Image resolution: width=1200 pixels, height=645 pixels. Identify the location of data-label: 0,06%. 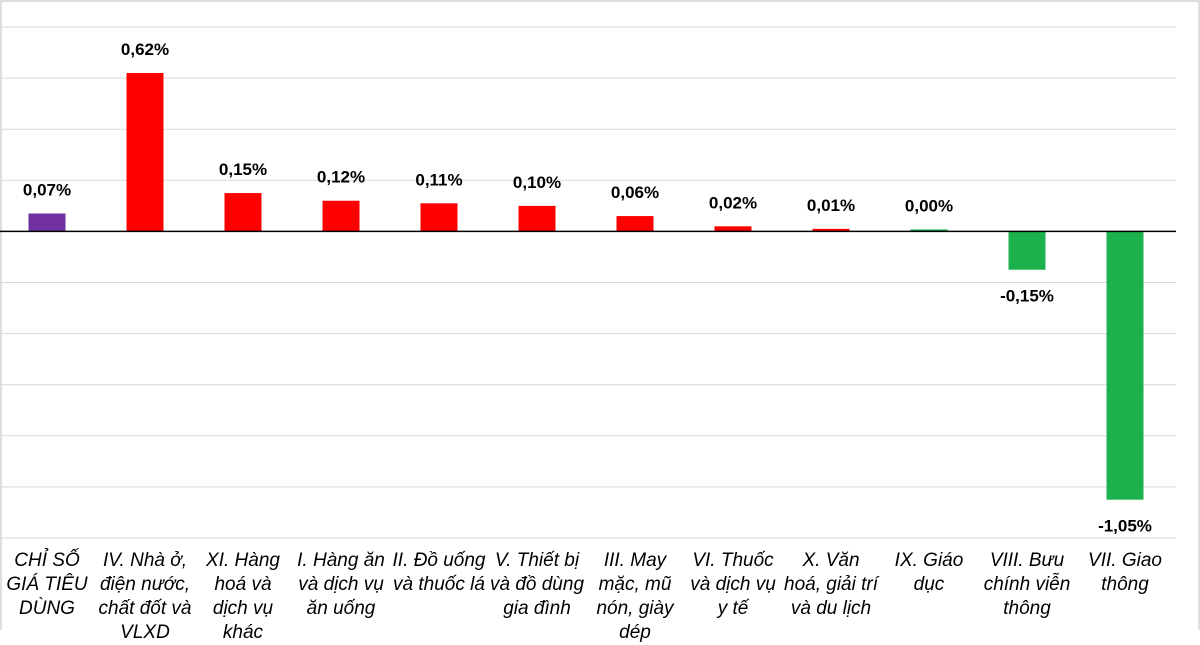
(635, 192).